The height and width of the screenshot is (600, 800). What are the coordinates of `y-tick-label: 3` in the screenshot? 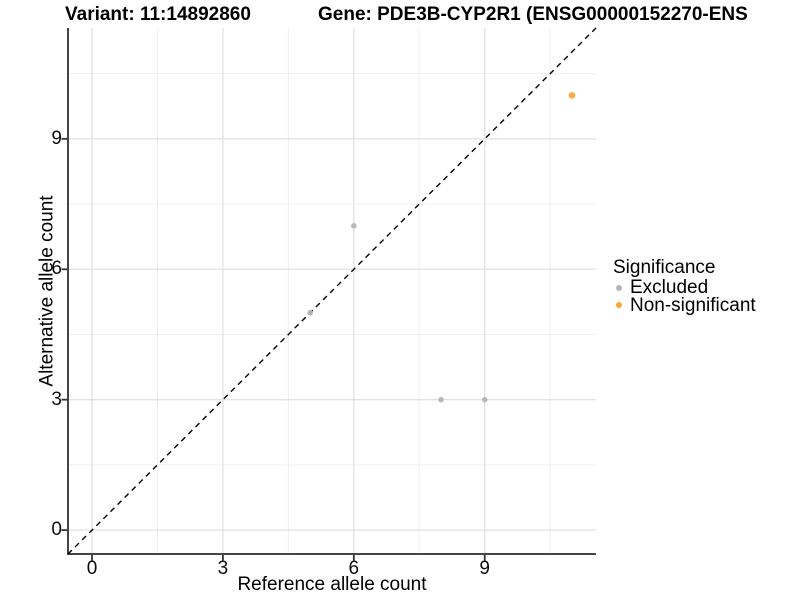 It's located at (56, 399).